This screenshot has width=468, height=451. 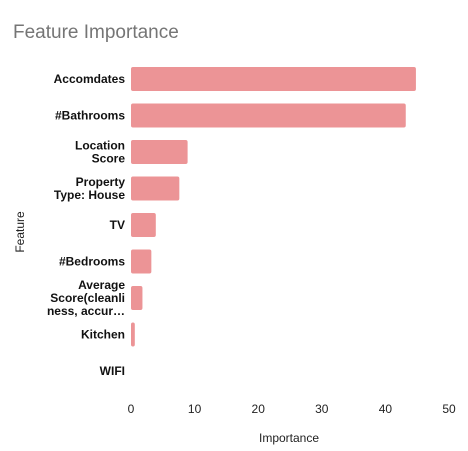 What do you see at coordinates (386, 409) in the screenshot?
I see `x-tick-label: 40` at bounding box center [386, 409].